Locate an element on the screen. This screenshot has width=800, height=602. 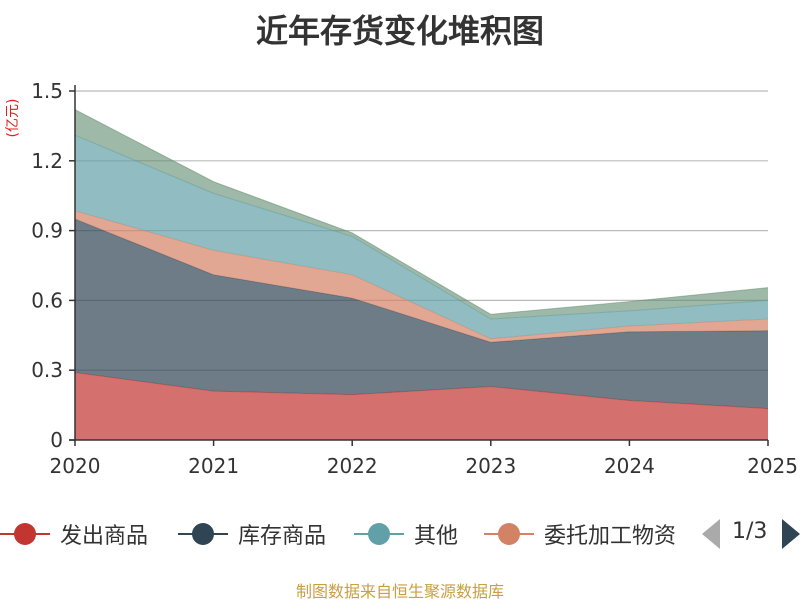
legend: 发出商品 库存商品 其他 委托加工物资 1/3 is located at coordinates (400, 534).